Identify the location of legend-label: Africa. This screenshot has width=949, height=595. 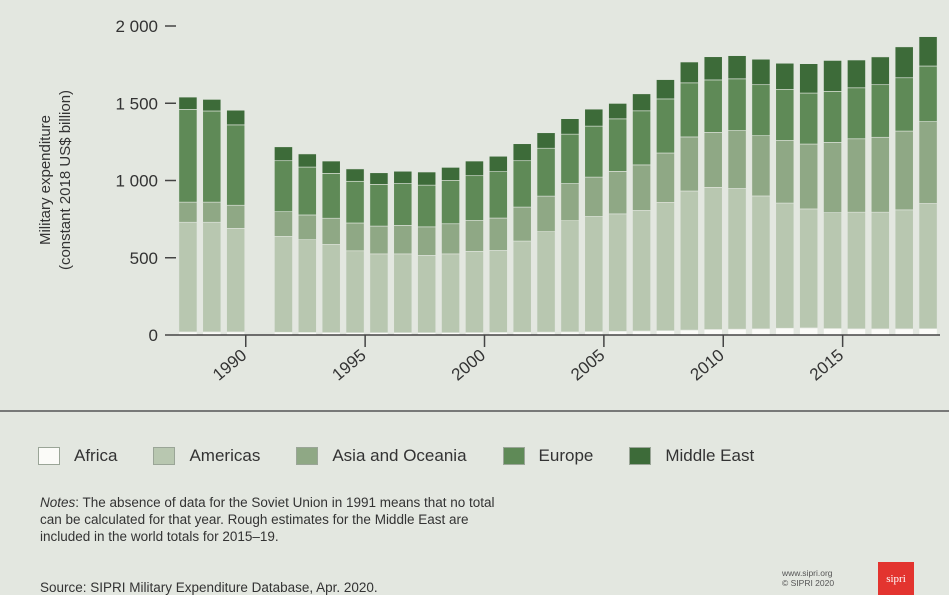
(96, 455).